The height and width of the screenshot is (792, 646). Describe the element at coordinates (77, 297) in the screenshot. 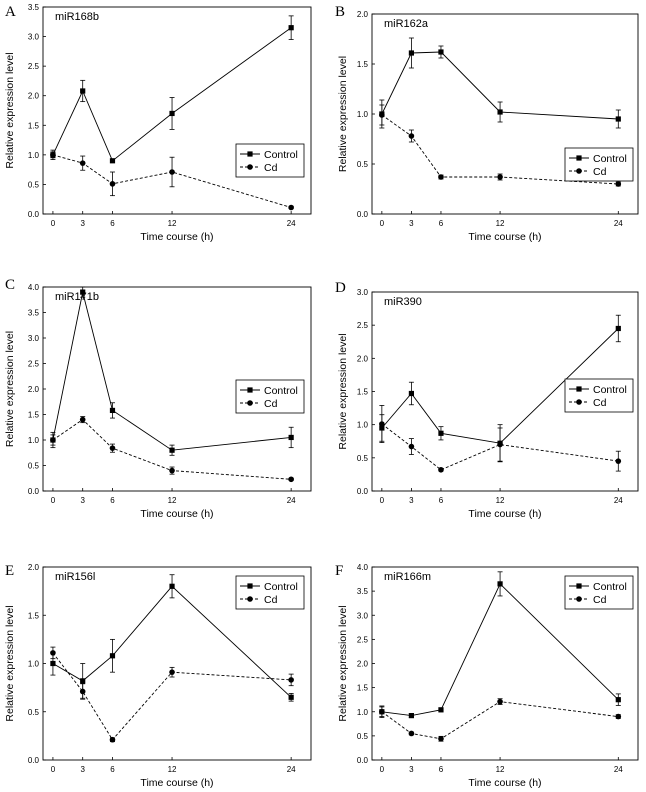

I see `plot-title: miR171b` at that location.